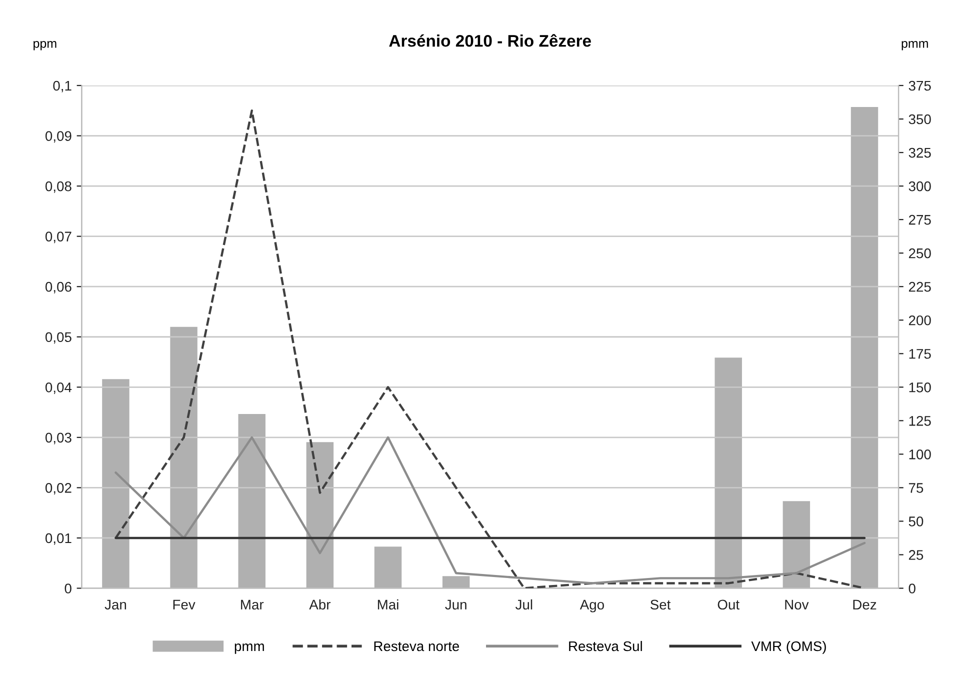 The image size is (961, 684). I want to click on y2-tick-label: 300, so click(919, 186).